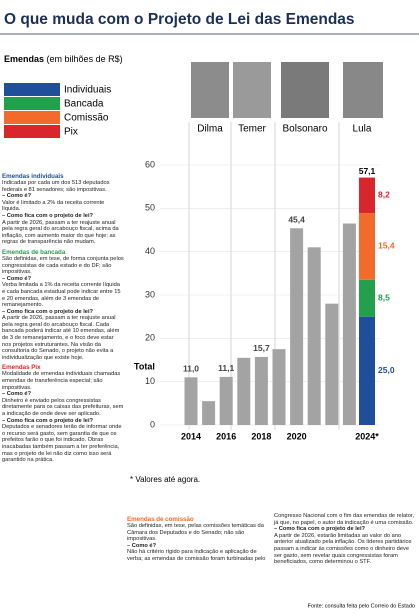 This screenshot has width=419, height=614. I want to click on section-heading: Emendas de bancada, so click(34, 252).